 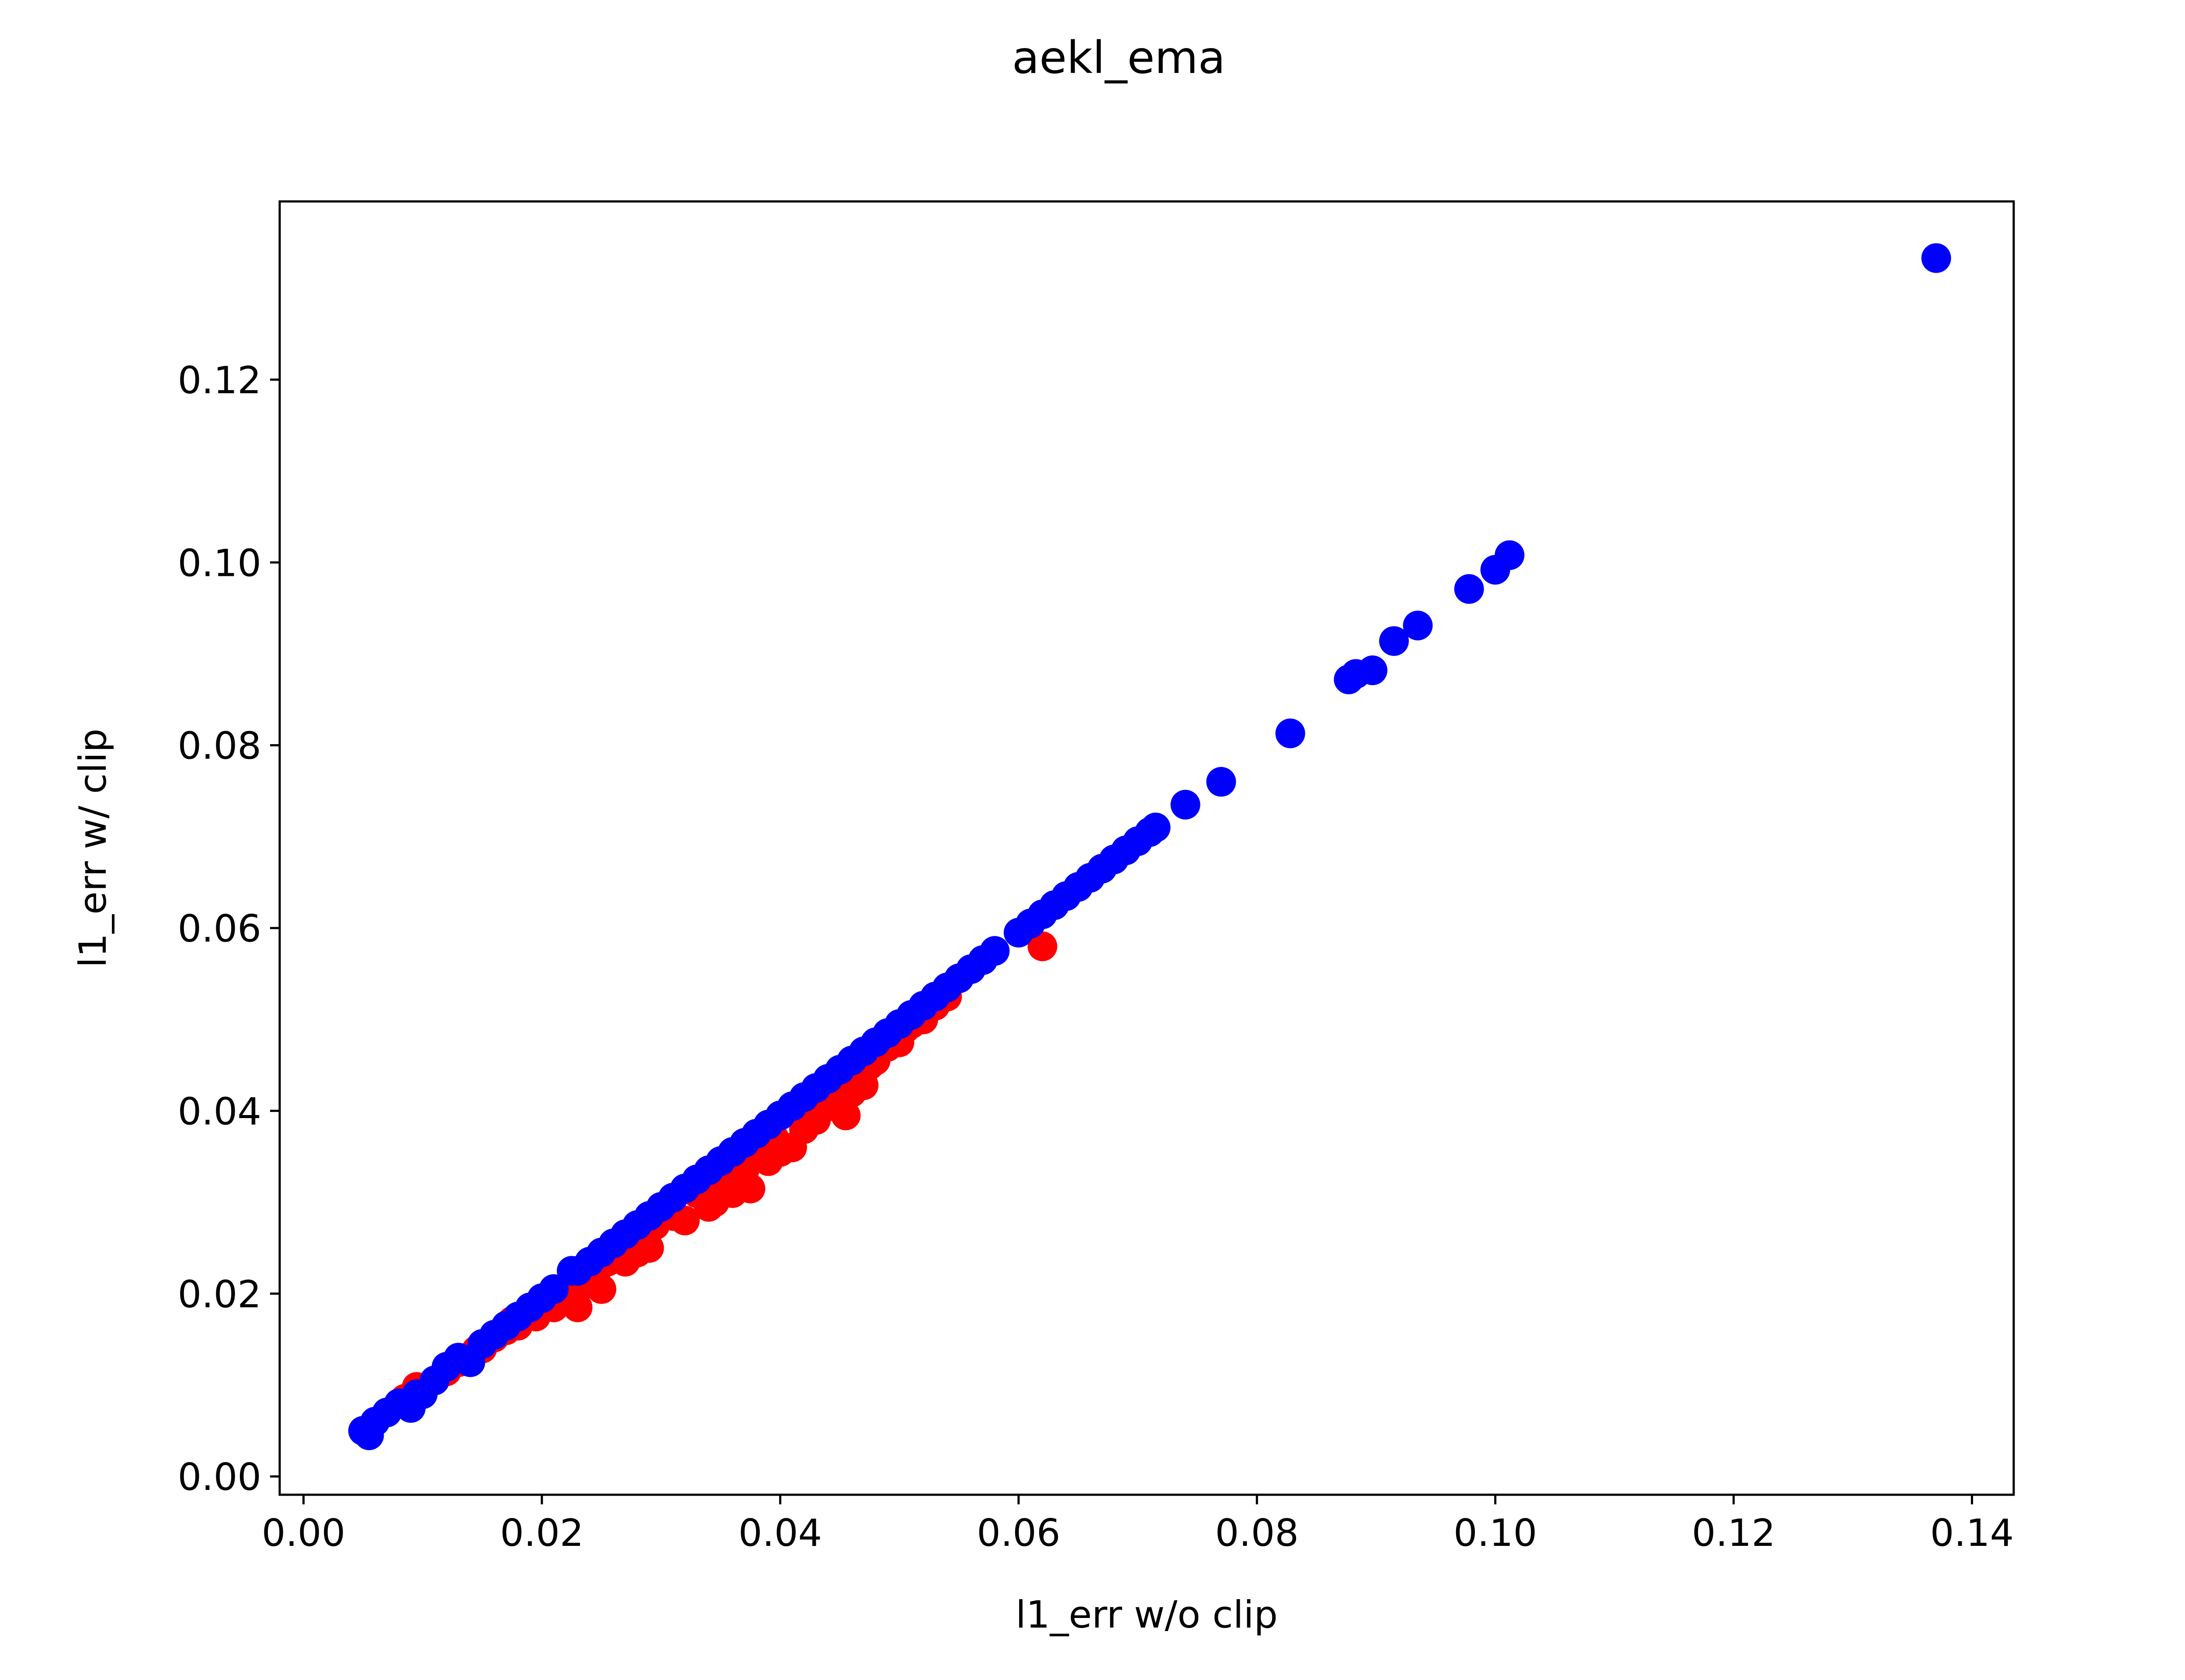 What do you see at coordinates (219, 1477) in the screenshot?
I see `y-tick-label: 0.00` at bounding box center [219, 1477].